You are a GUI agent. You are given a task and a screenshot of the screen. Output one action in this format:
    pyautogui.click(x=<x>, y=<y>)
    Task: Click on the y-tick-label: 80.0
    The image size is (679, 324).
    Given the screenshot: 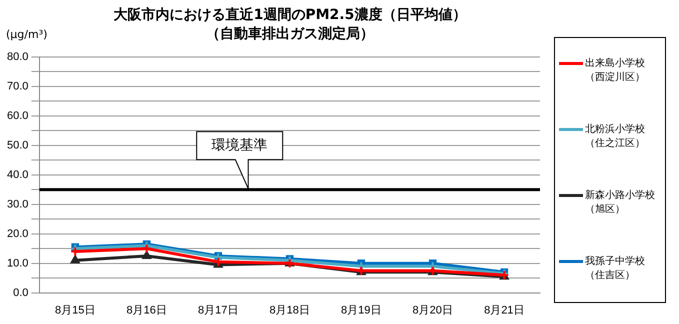 What is the action you would take?
    pyautogui.click(x=17, y=57)
    